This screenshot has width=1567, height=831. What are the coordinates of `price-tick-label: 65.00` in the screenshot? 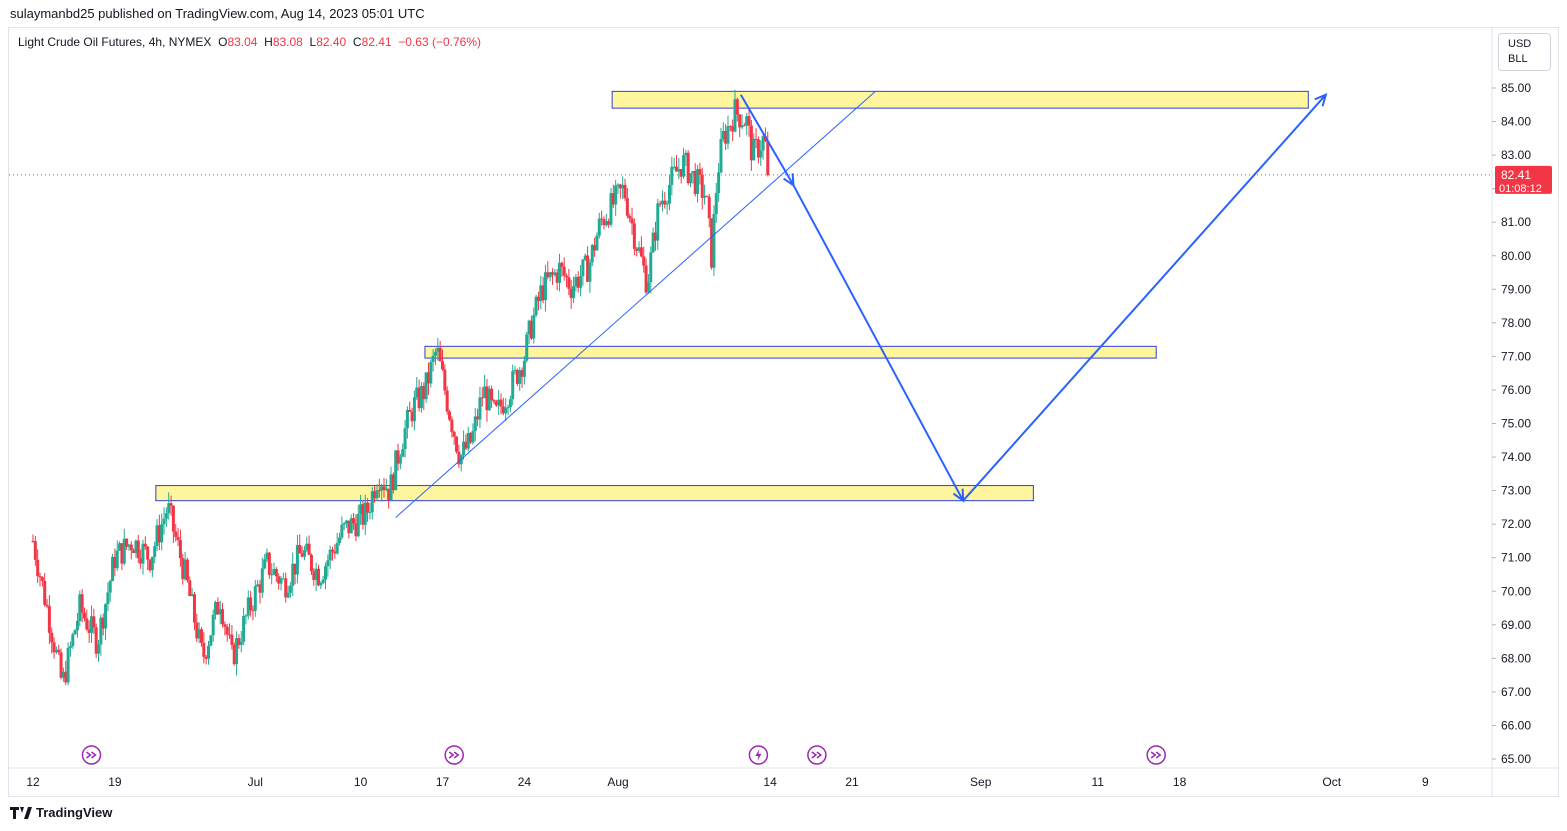 It's located at (1516, 759).